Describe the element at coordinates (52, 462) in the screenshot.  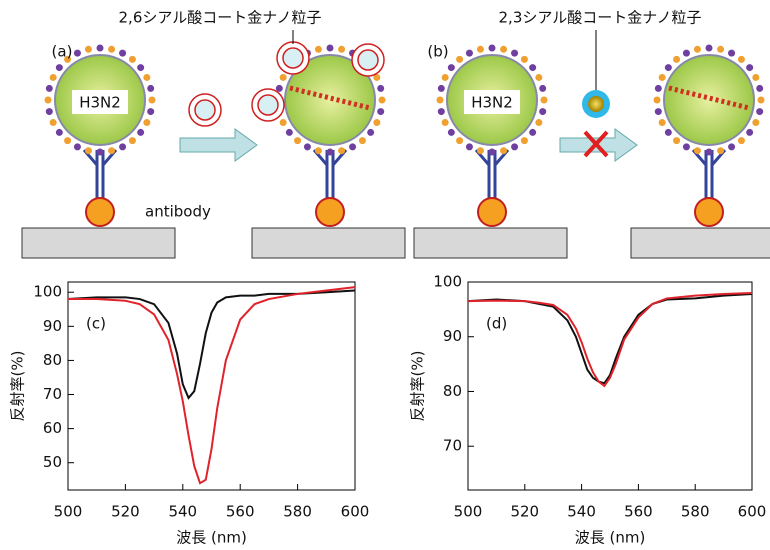
I see `y-tick-label: 50` at that location.